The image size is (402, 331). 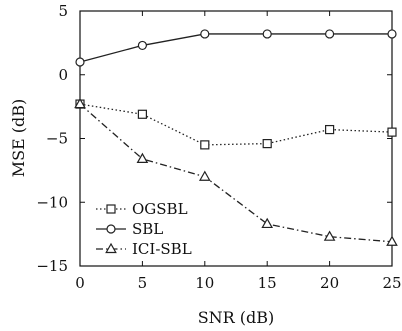 I want to click on legend-label: ICI-SBL, so click(x=162, y=249).